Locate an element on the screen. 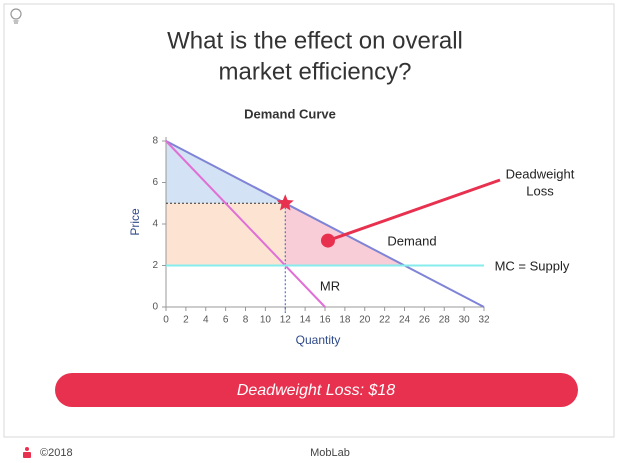 The width and height of the screenshot is (618, 463). slide-title: What is the effect on overall is located at coordinates (315, 40).